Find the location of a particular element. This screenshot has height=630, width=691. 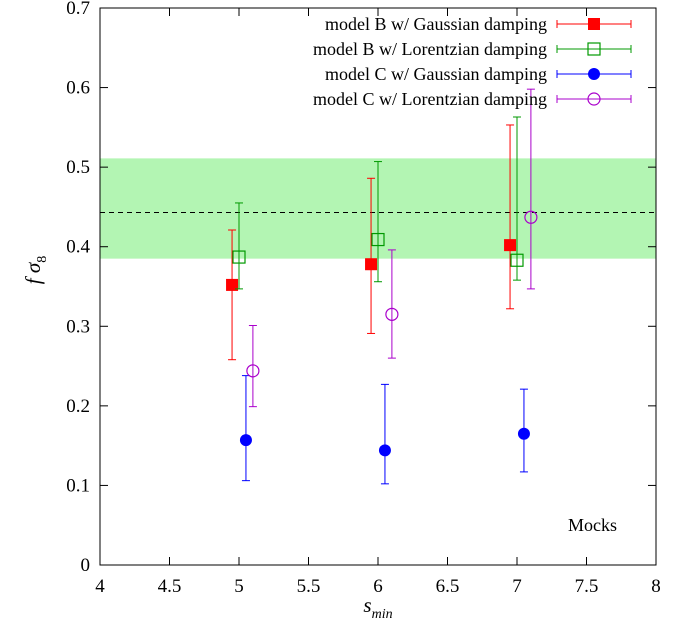

legend-item: model C w/ Gaussian damping is located at coordinates (478, 74).